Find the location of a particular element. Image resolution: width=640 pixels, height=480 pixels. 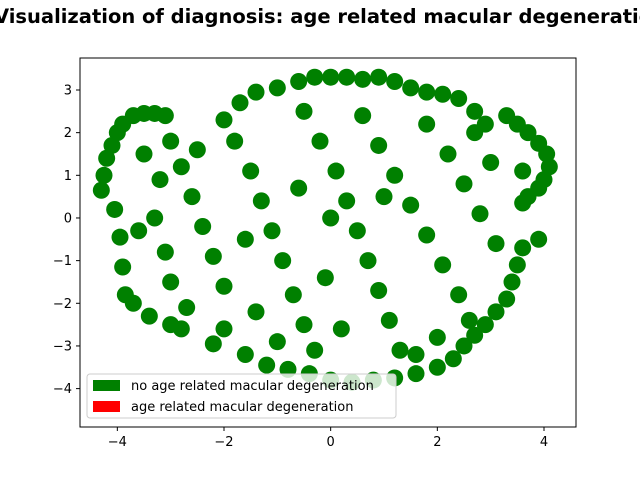

x-tick-label: 4 is located at coordinates (544, 442).